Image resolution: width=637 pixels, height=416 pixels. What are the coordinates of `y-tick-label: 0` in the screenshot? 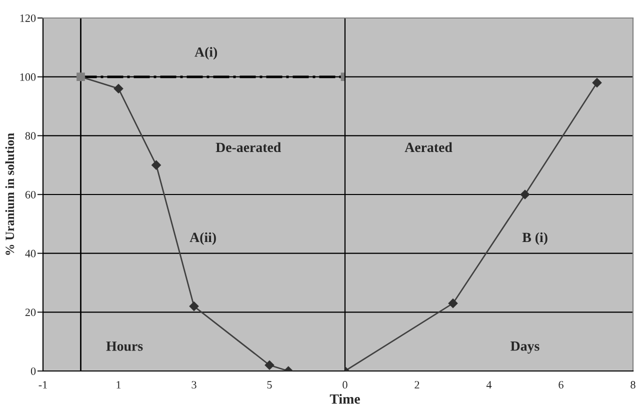 It's located at (33, 371).